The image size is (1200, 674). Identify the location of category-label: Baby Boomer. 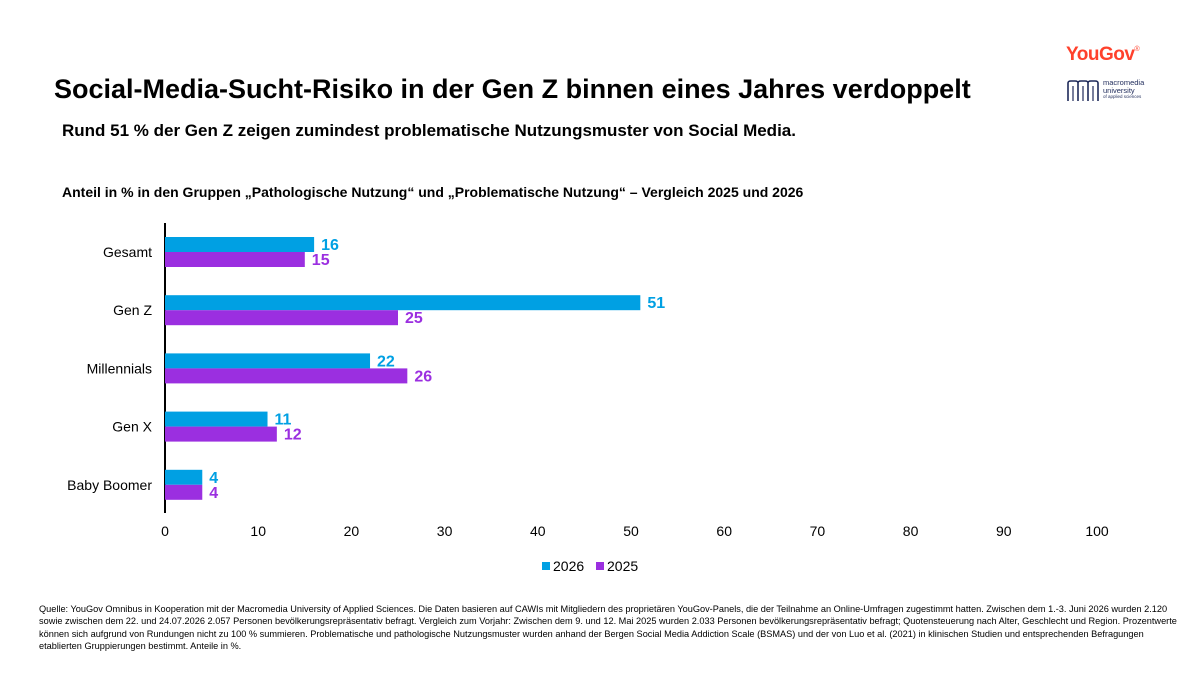
(109, 485).